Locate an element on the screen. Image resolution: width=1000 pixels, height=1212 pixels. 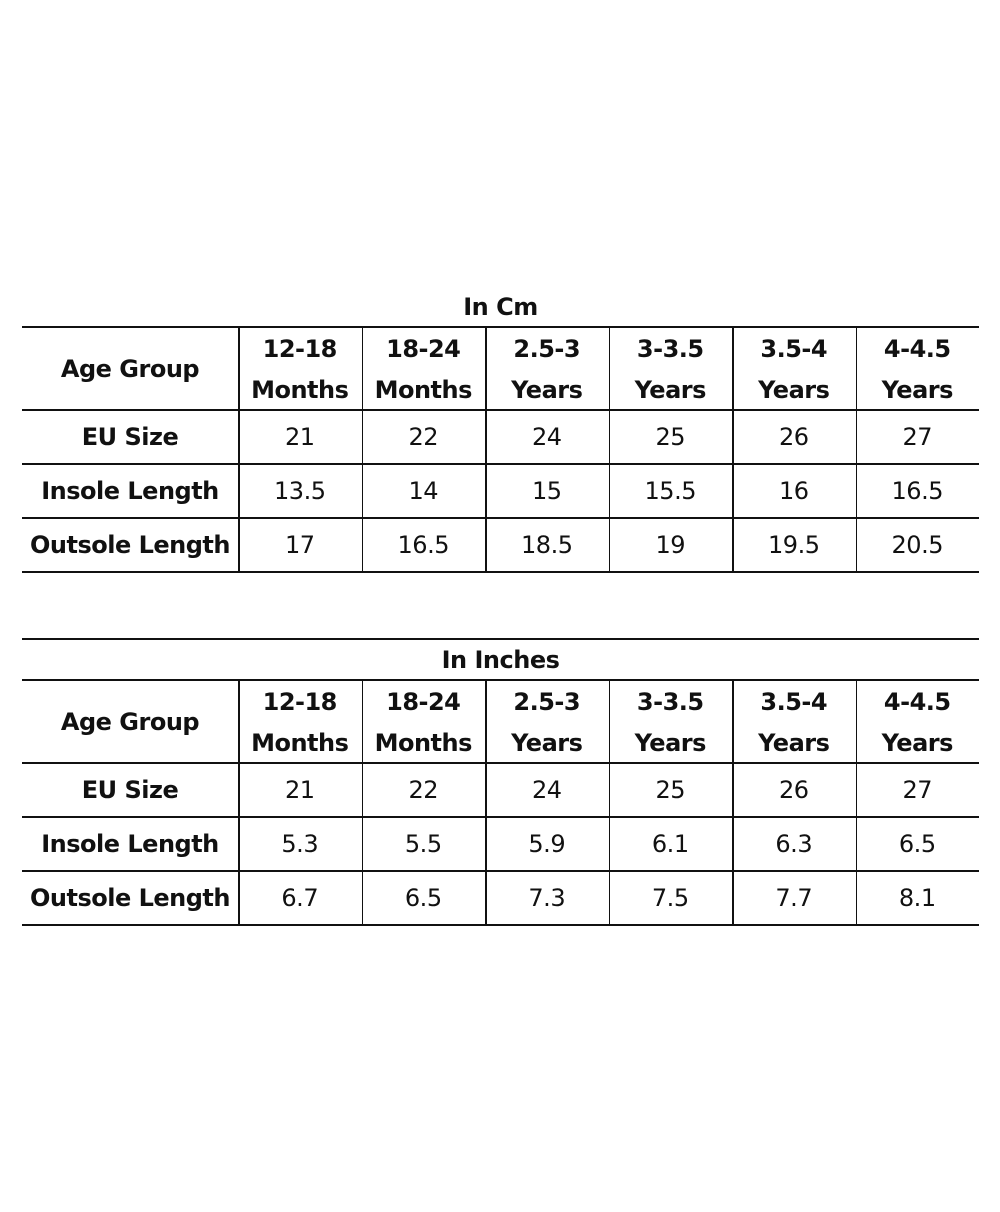
cell: 20.5 is located at coordinates (917, 545).